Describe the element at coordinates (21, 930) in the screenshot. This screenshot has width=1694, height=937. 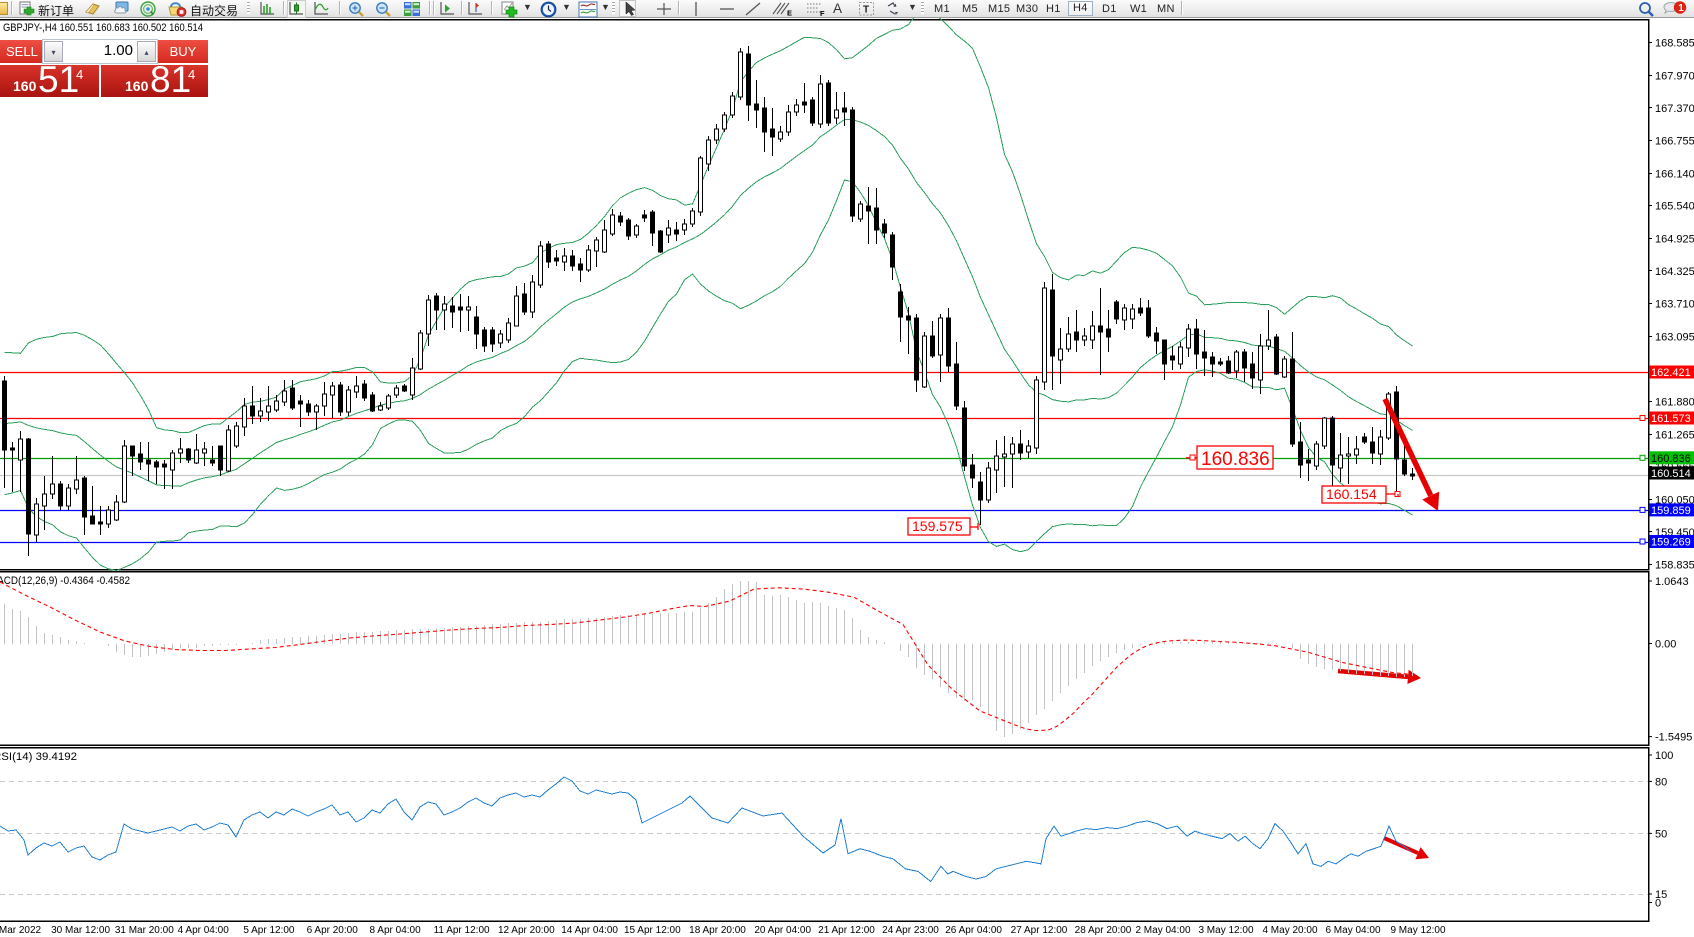
I see `svg-text: Mar 2022` at that location.